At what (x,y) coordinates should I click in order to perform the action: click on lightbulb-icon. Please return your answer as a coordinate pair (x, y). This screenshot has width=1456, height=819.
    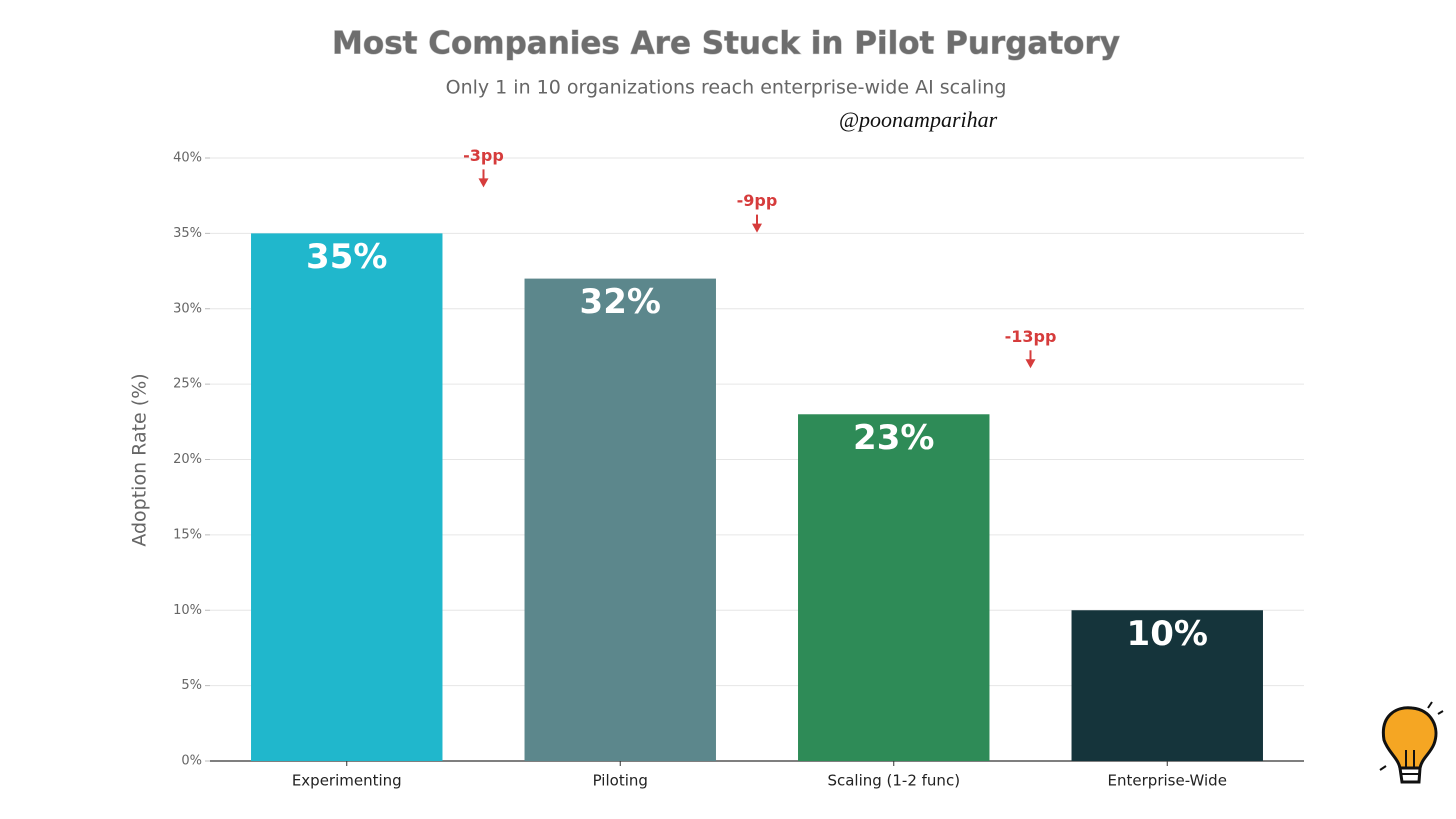
    Looking at the image, I should click on (1411, 742).